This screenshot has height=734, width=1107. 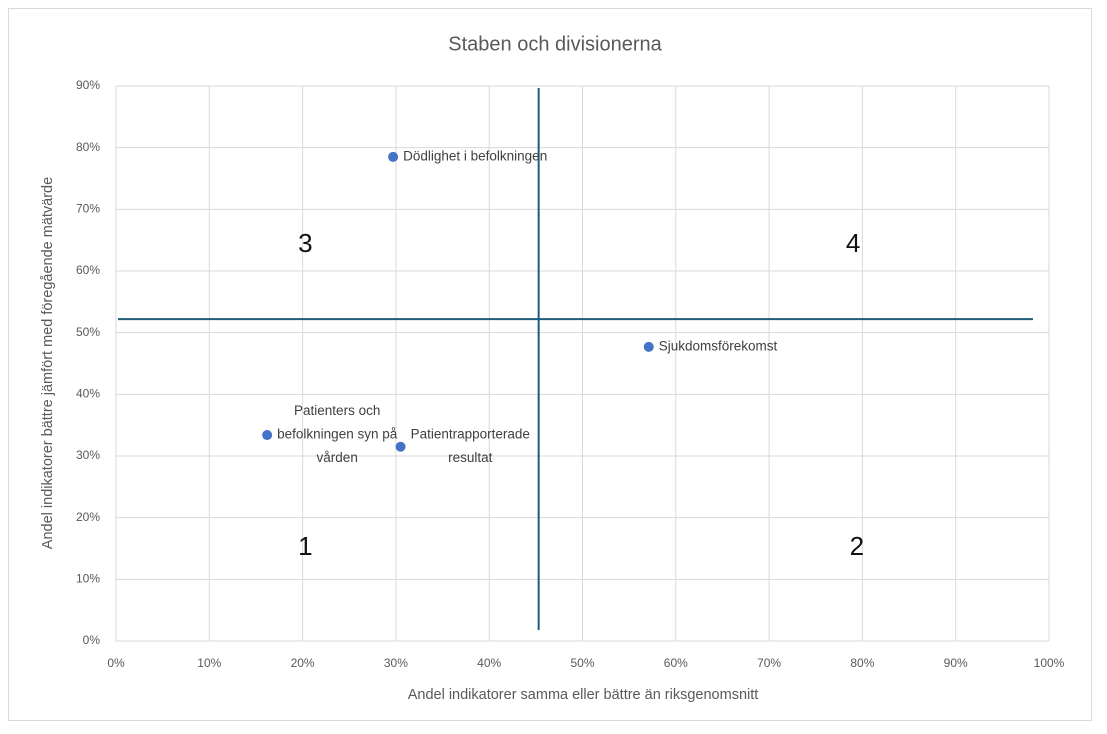 I want to click on quadrant-label: 1, so click(x=305, y=546).